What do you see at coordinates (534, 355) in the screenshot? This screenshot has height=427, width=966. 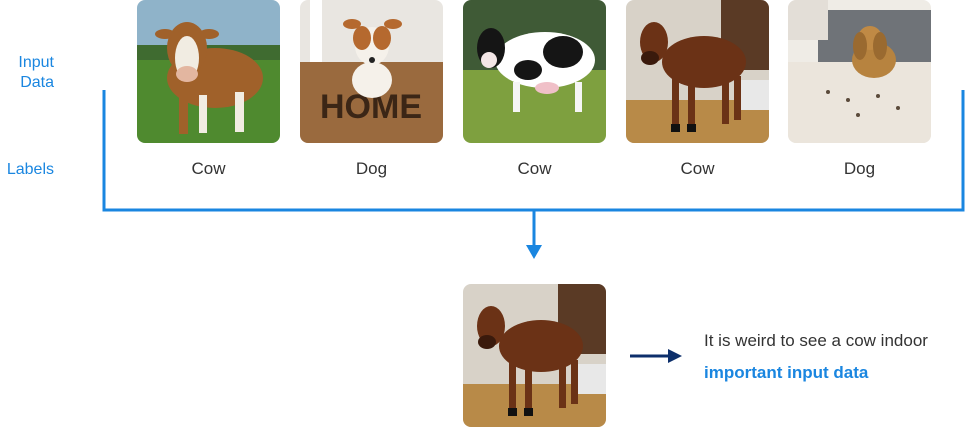 I see `query-image-cow-indoors` at bounding box center [534, 355].